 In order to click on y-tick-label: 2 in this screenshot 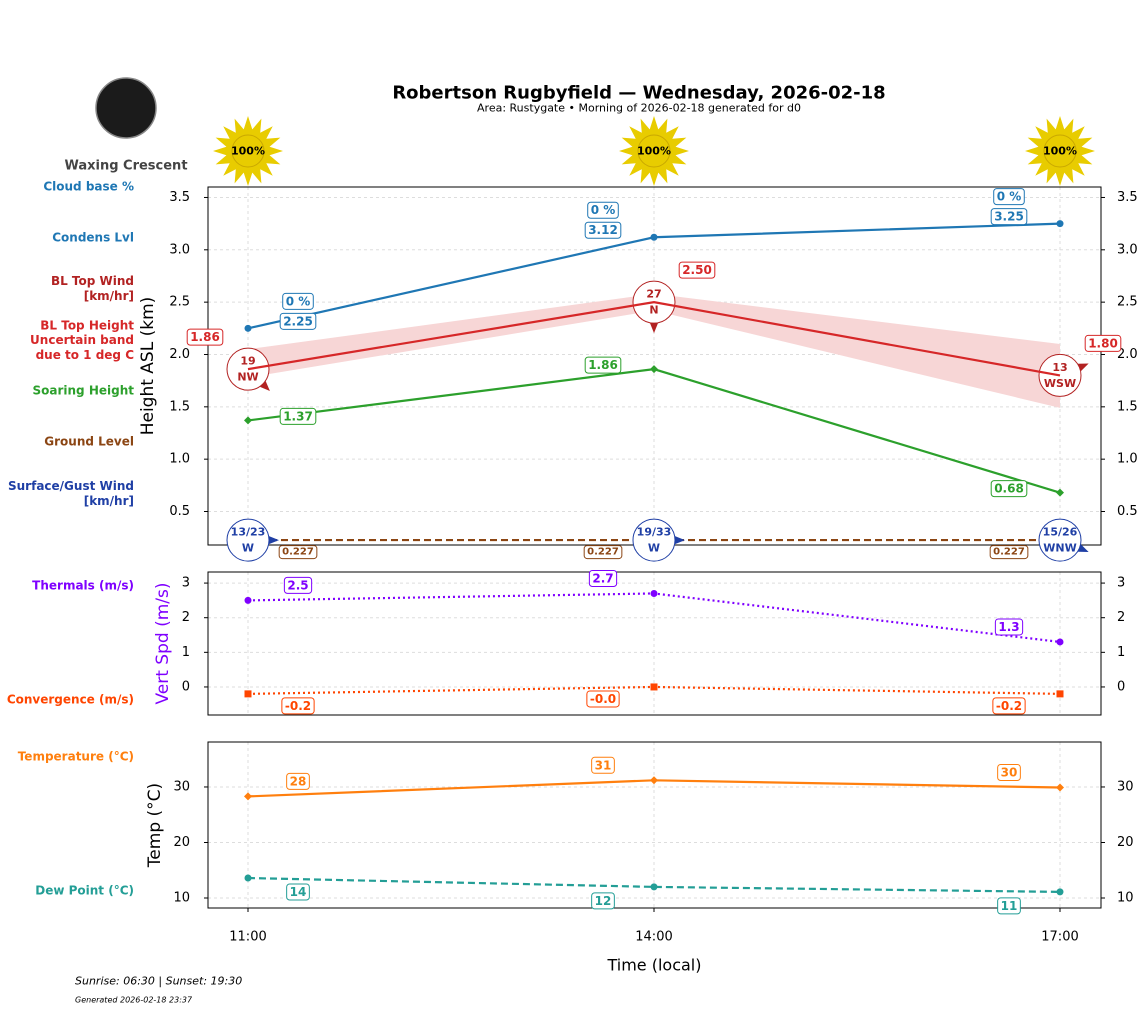, I will do `click(186, 617)`.